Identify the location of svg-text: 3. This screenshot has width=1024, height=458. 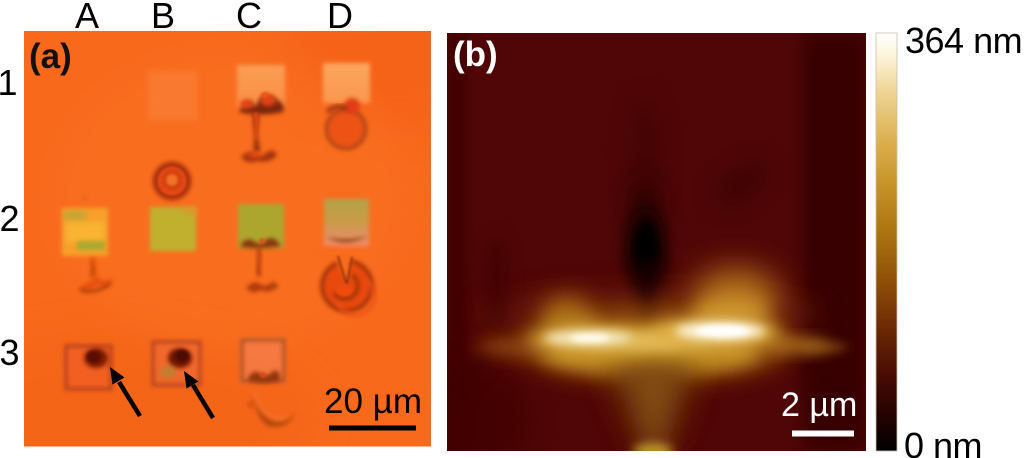
(10, 352).